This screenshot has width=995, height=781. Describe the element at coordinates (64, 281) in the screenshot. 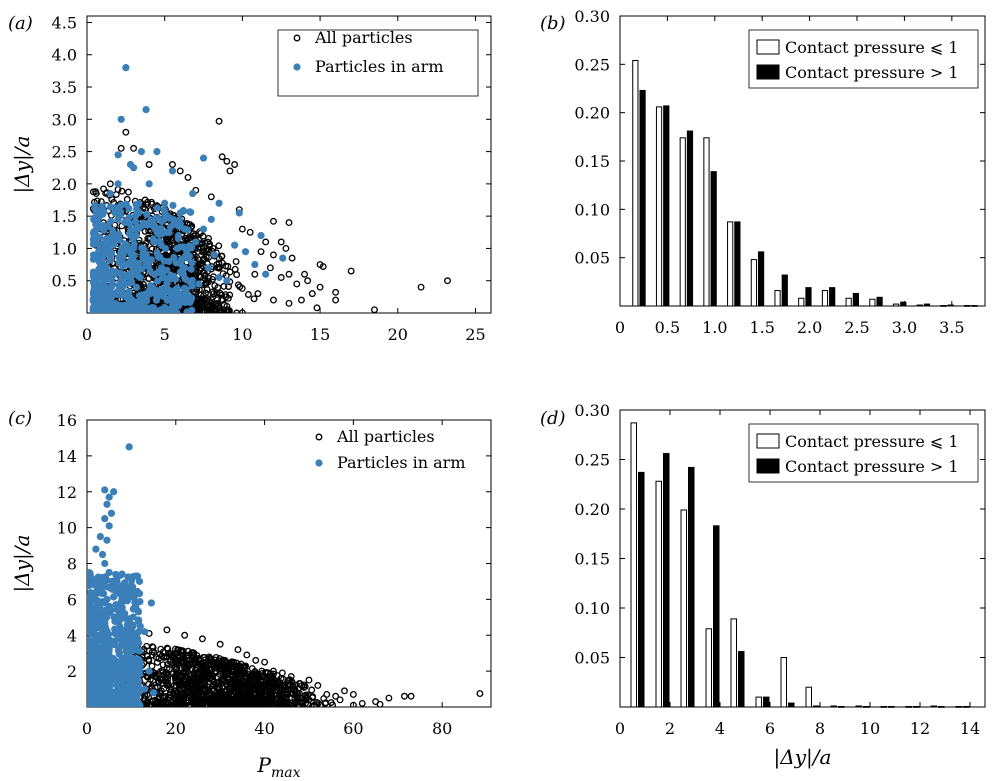

I see `y-tick-label: 0.5` at that location.